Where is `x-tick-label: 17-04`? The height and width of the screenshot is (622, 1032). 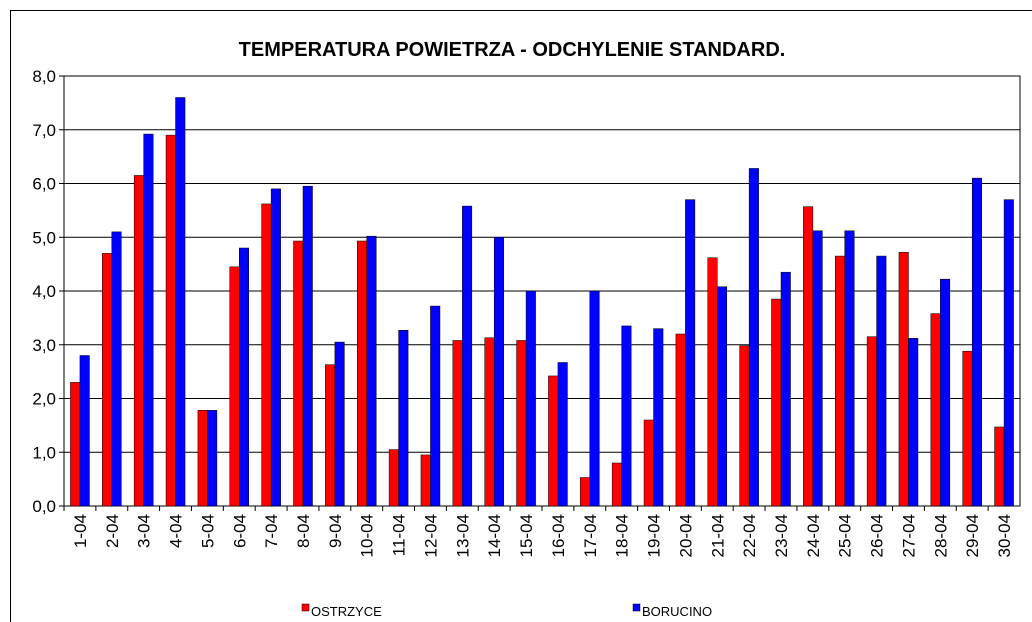 x-tick-label: 17-04 is located at coordinates (590, 535).